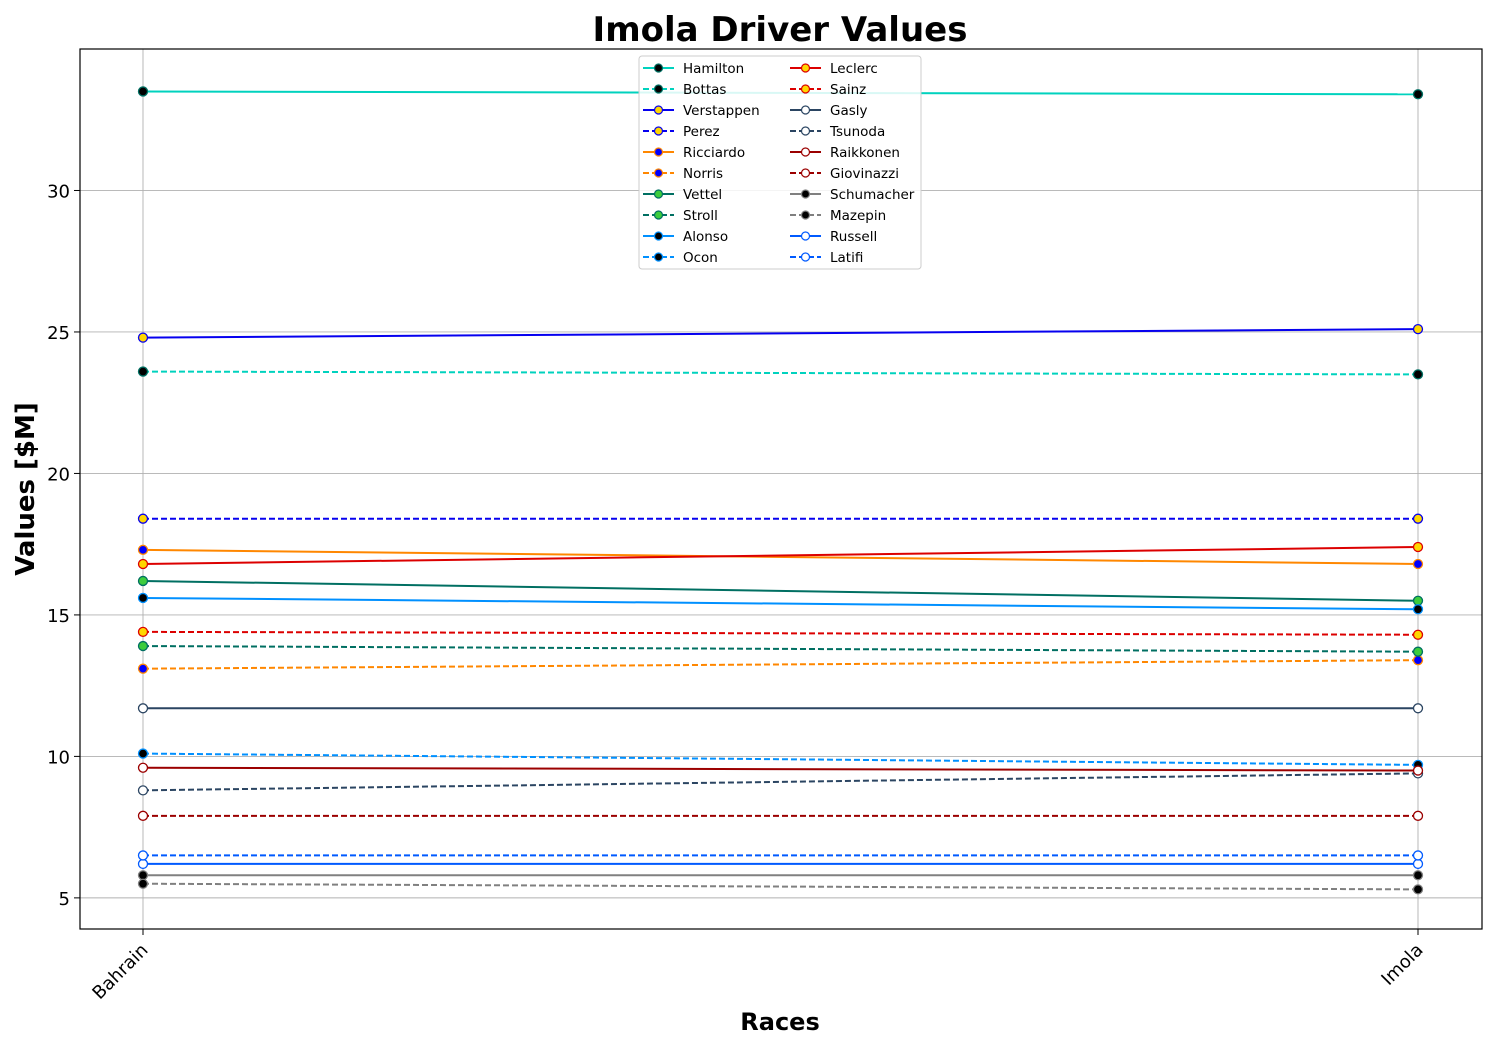 Image resolution: width=1500 pixels, height=1054 pixels. I want to click on series-line-tsunoda, so click(780, 782).